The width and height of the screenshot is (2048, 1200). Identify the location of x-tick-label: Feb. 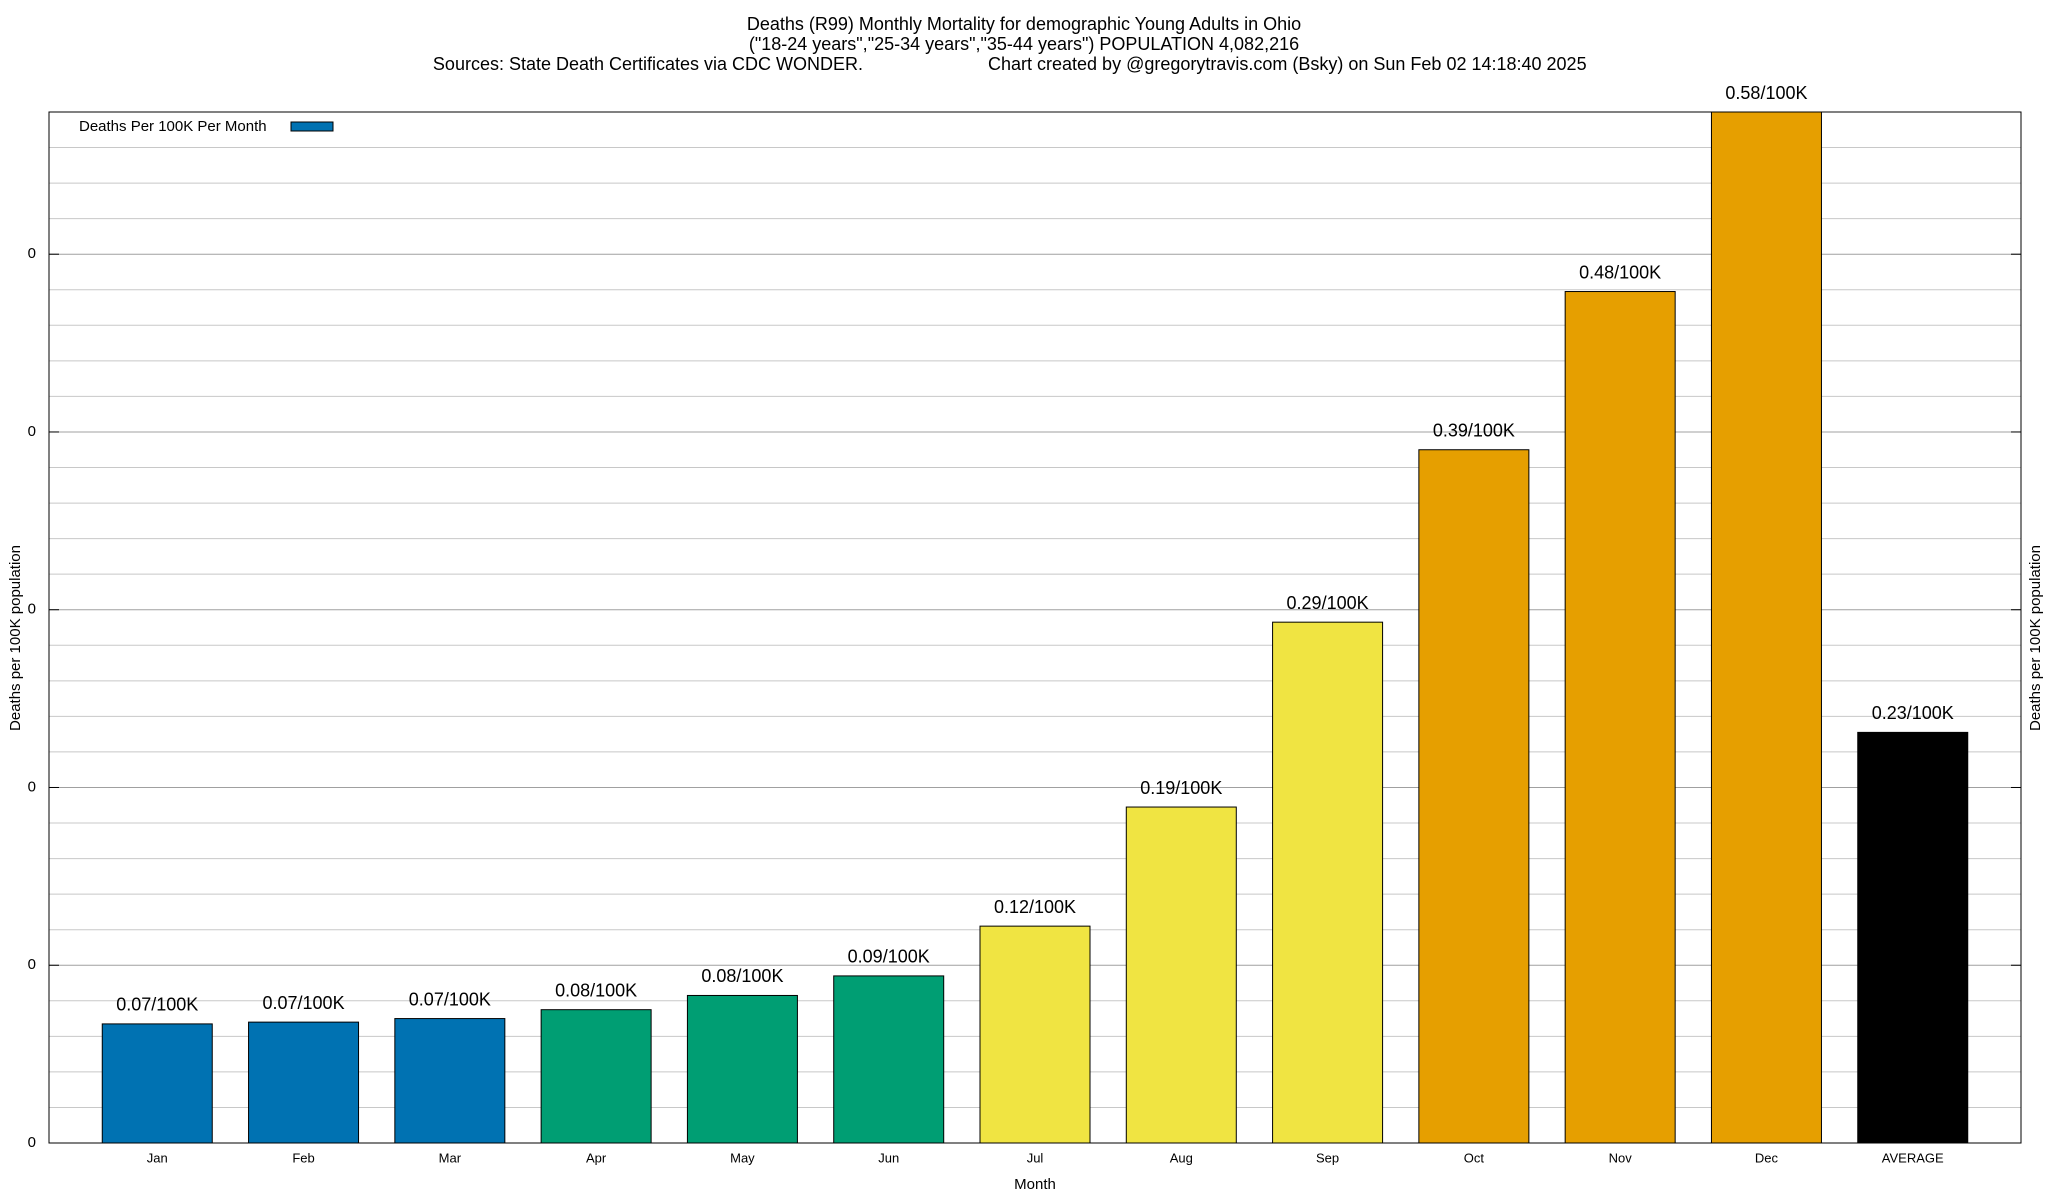
(303, 1157).